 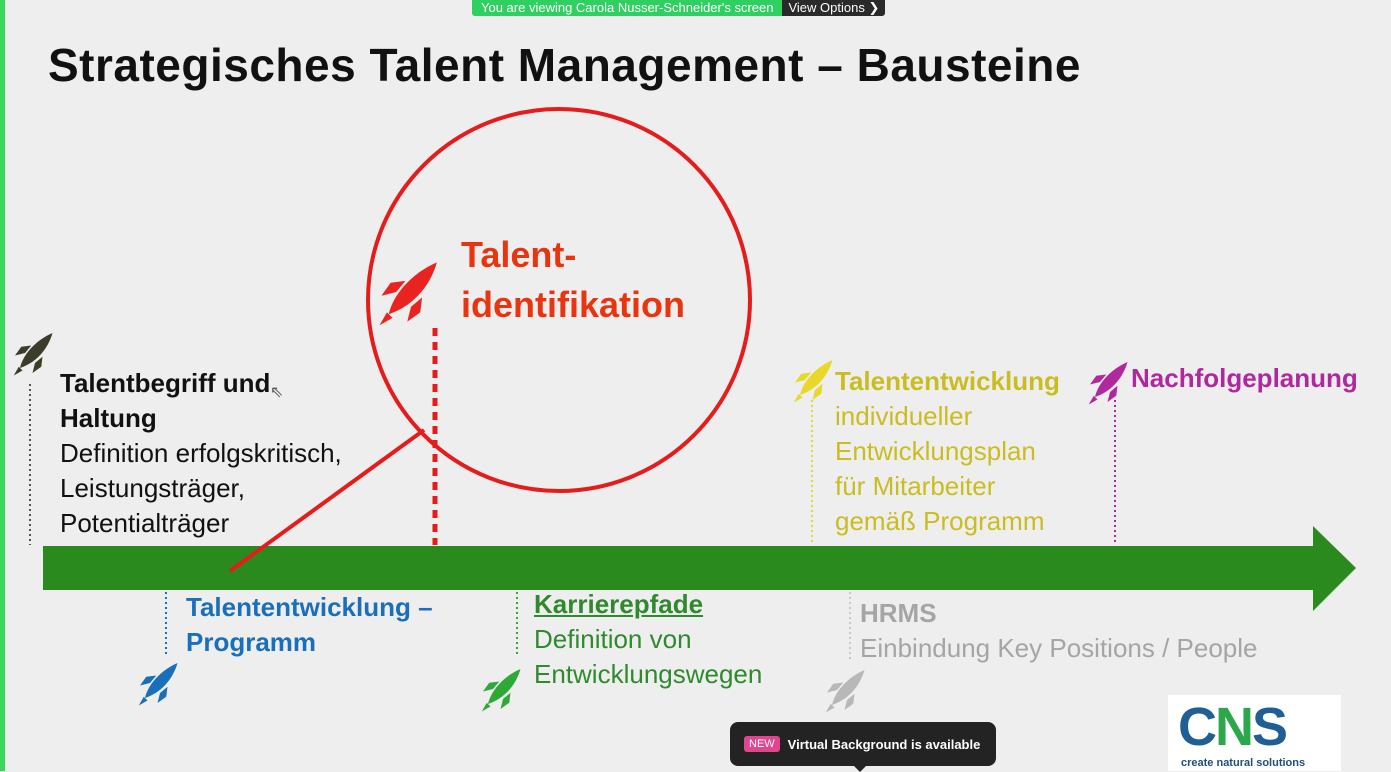 What do you see at coordinates (884, 744) in the screenshot?
I see `toast-message: Virtual Background is available` at bounding box center [884, 744].